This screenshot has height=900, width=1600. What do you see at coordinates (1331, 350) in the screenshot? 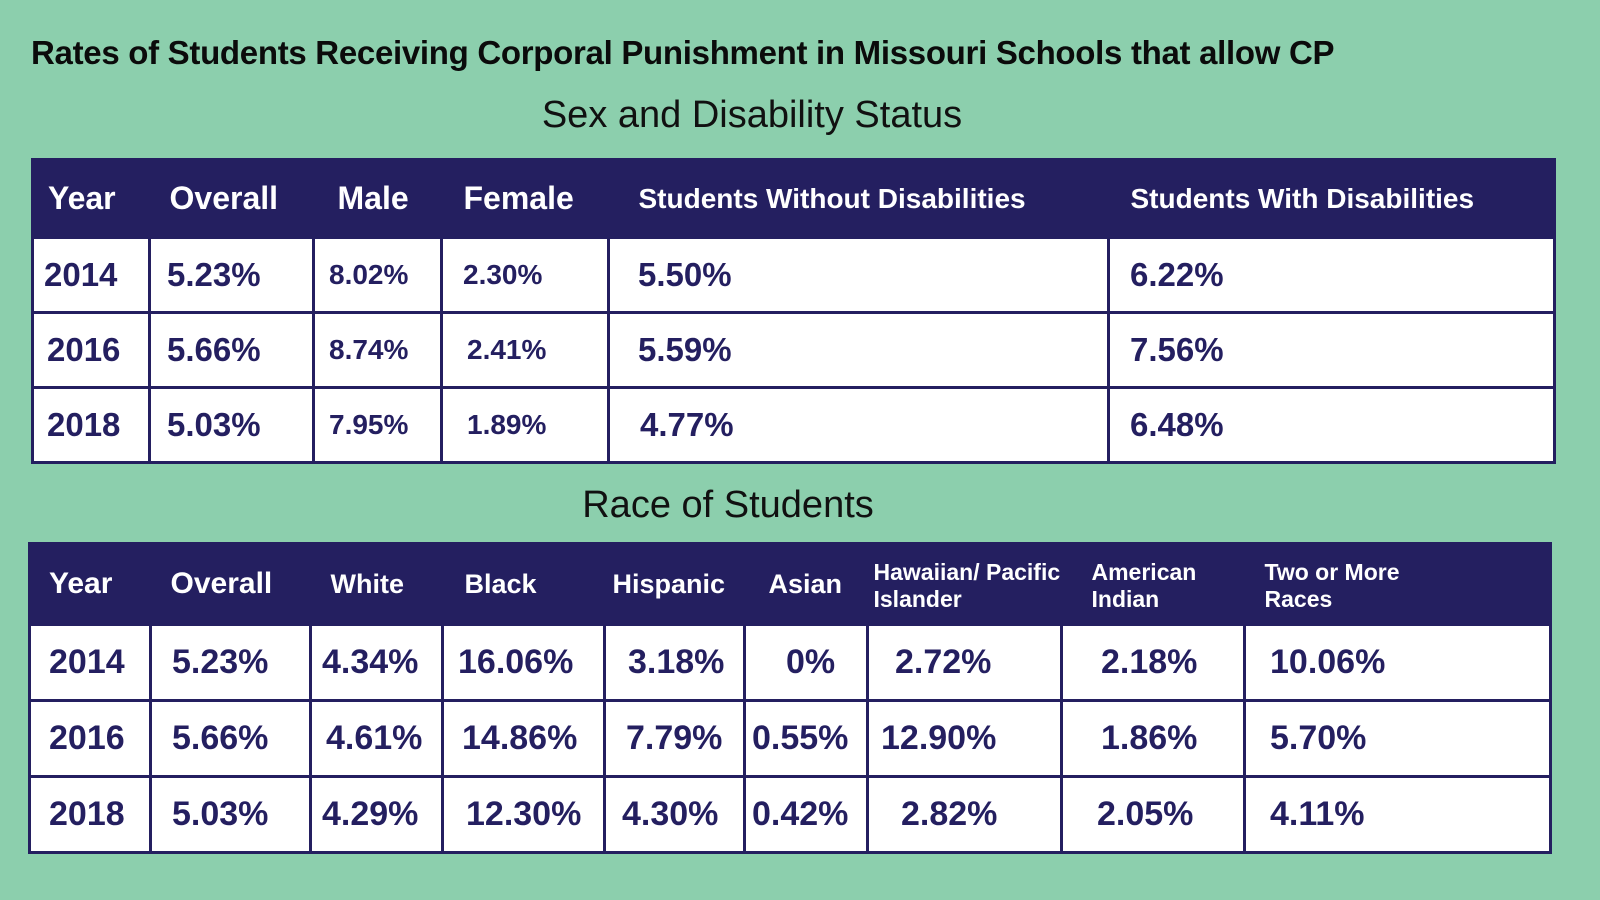
I see `cell-with-disabilities: 7.56%` at bounding box center [1331, 350].